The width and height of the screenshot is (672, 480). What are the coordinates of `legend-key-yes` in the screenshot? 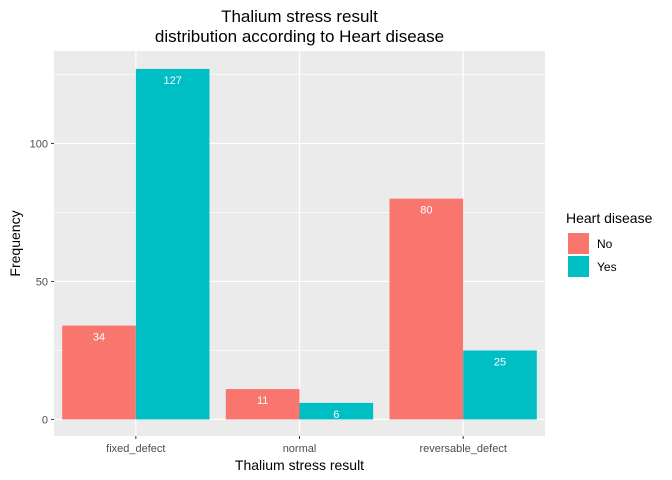 It's located at (578, 266).